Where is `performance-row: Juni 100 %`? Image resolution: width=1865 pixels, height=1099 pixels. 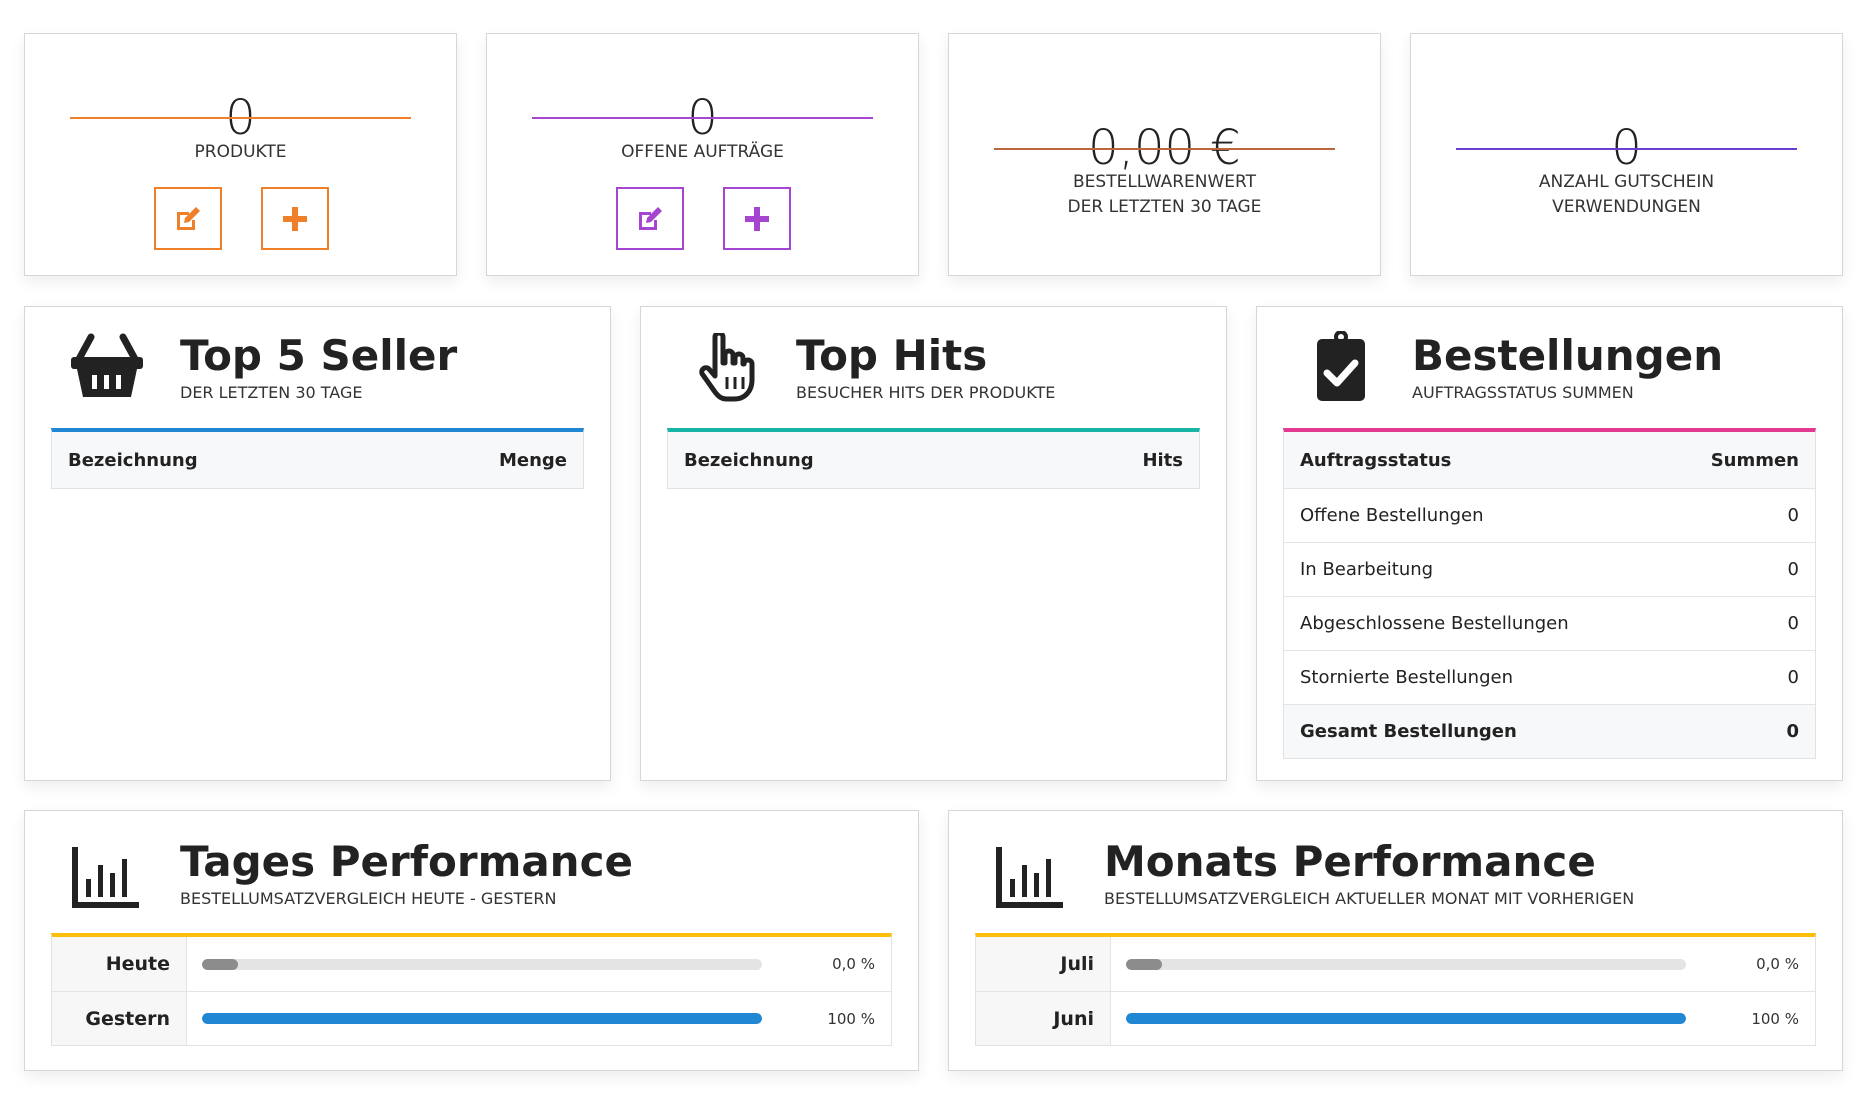 performance-row: Juni 100 % is located at coordinates (1395, 1018).